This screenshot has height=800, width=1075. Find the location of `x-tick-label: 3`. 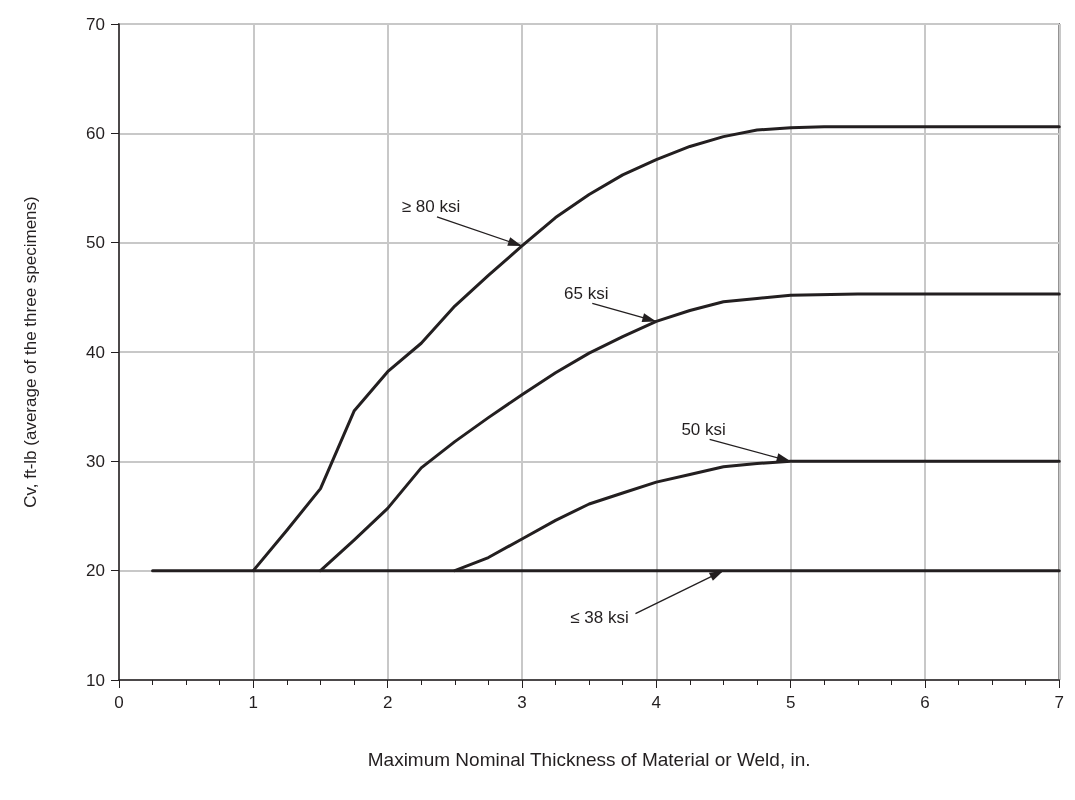

x-tick-label: 3 is located at coordinates (522, 702).